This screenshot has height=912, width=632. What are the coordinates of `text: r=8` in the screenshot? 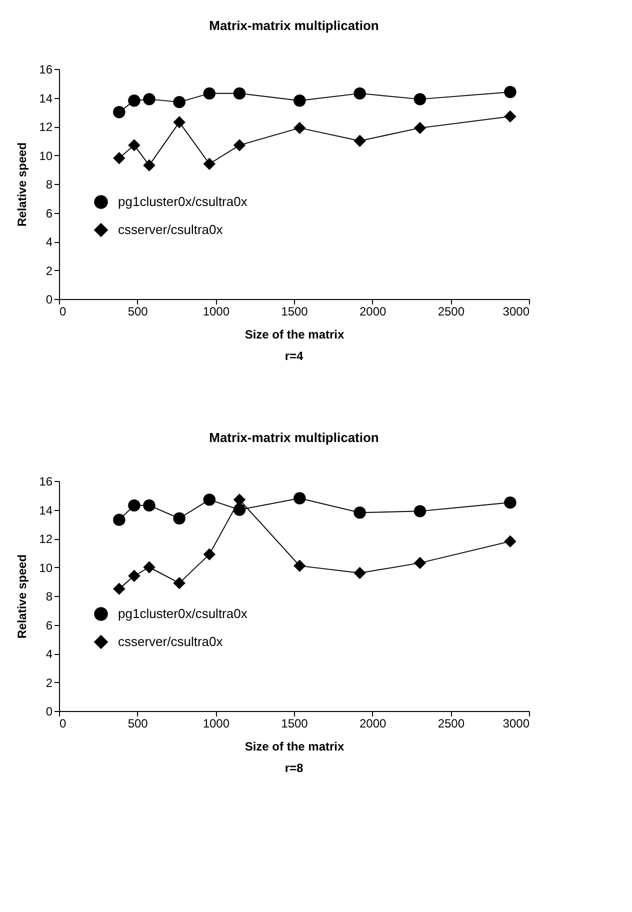 It's located at (294, 768).